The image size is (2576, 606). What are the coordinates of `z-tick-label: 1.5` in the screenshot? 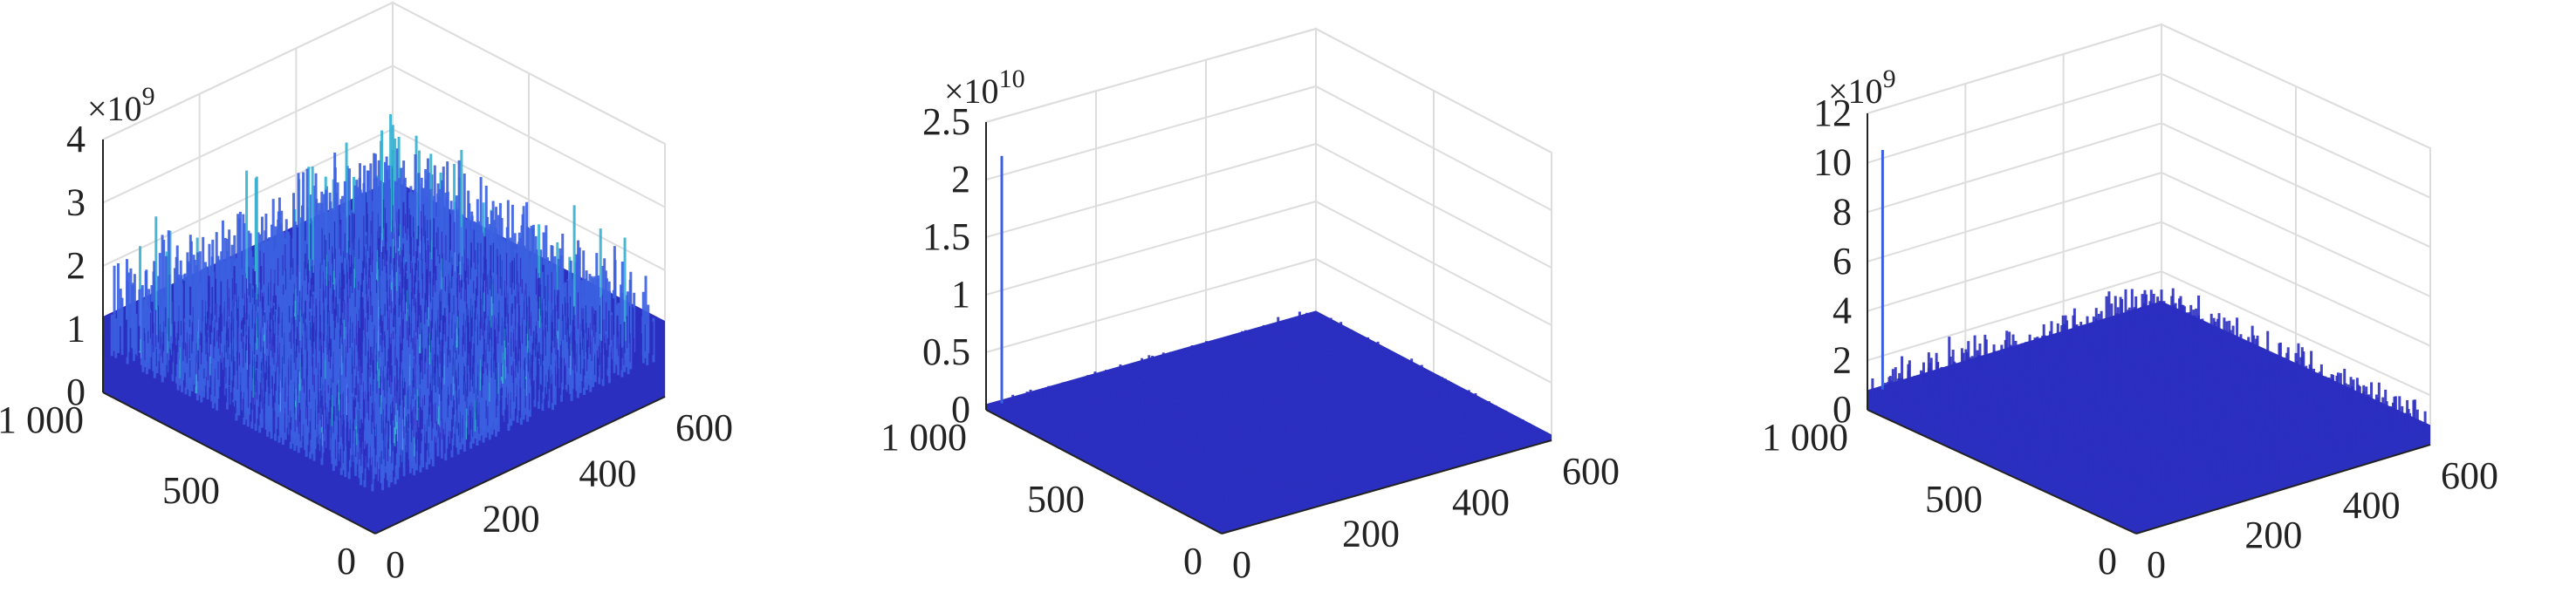 It's located at (946, 236).